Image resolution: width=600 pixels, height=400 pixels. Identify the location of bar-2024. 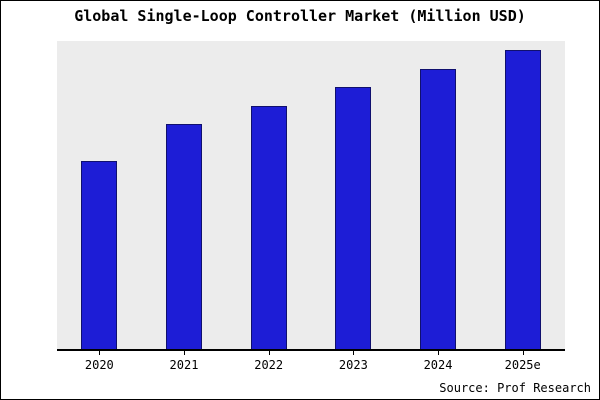
(438, 208).